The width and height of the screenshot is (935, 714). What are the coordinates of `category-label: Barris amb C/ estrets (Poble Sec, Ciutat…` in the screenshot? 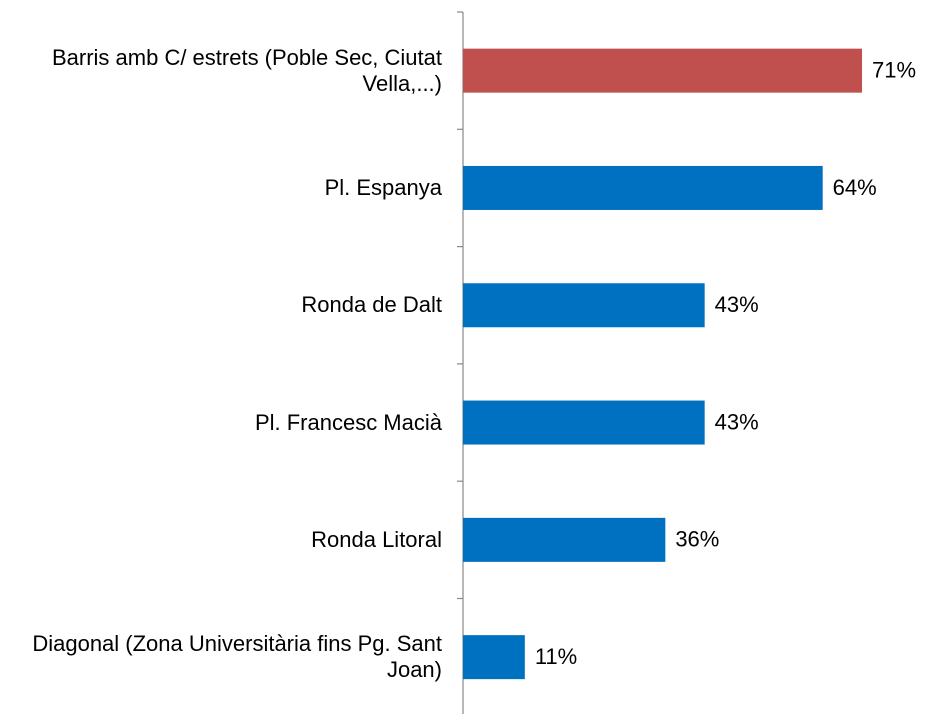 It's located at (246, 70).